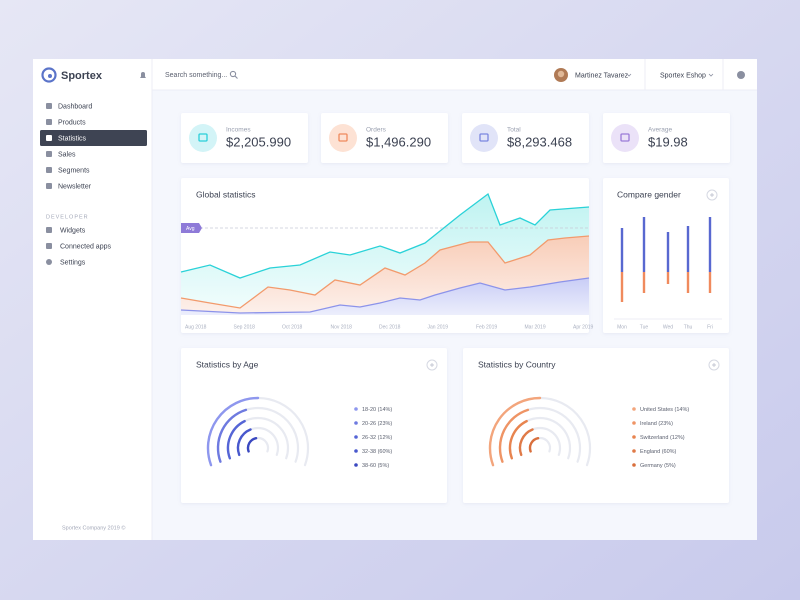  I want to click on stat-label: Total, so click(514, 130).